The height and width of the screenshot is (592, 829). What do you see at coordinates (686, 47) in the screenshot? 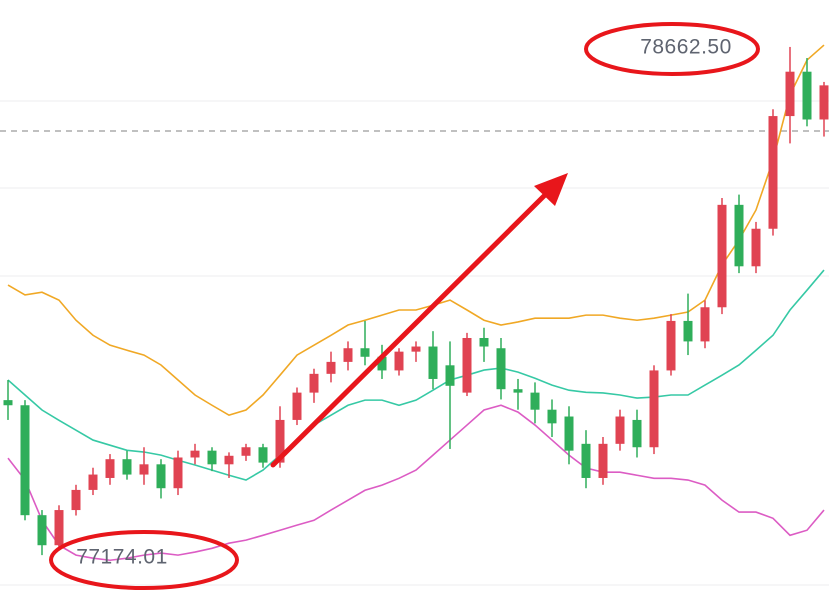
I see `high-label: 78662.50` at bounding box center [686, 47].